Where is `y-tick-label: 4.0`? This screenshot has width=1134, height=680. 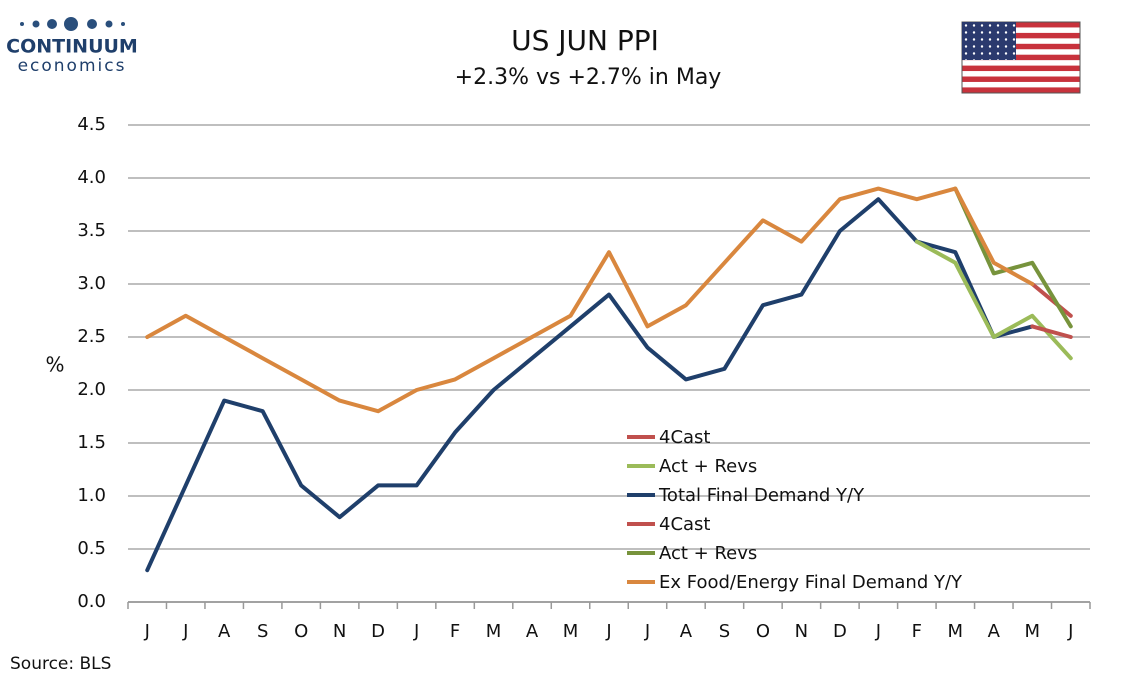 y-tick-label: 4.0 is located at coordinates (91, 177).